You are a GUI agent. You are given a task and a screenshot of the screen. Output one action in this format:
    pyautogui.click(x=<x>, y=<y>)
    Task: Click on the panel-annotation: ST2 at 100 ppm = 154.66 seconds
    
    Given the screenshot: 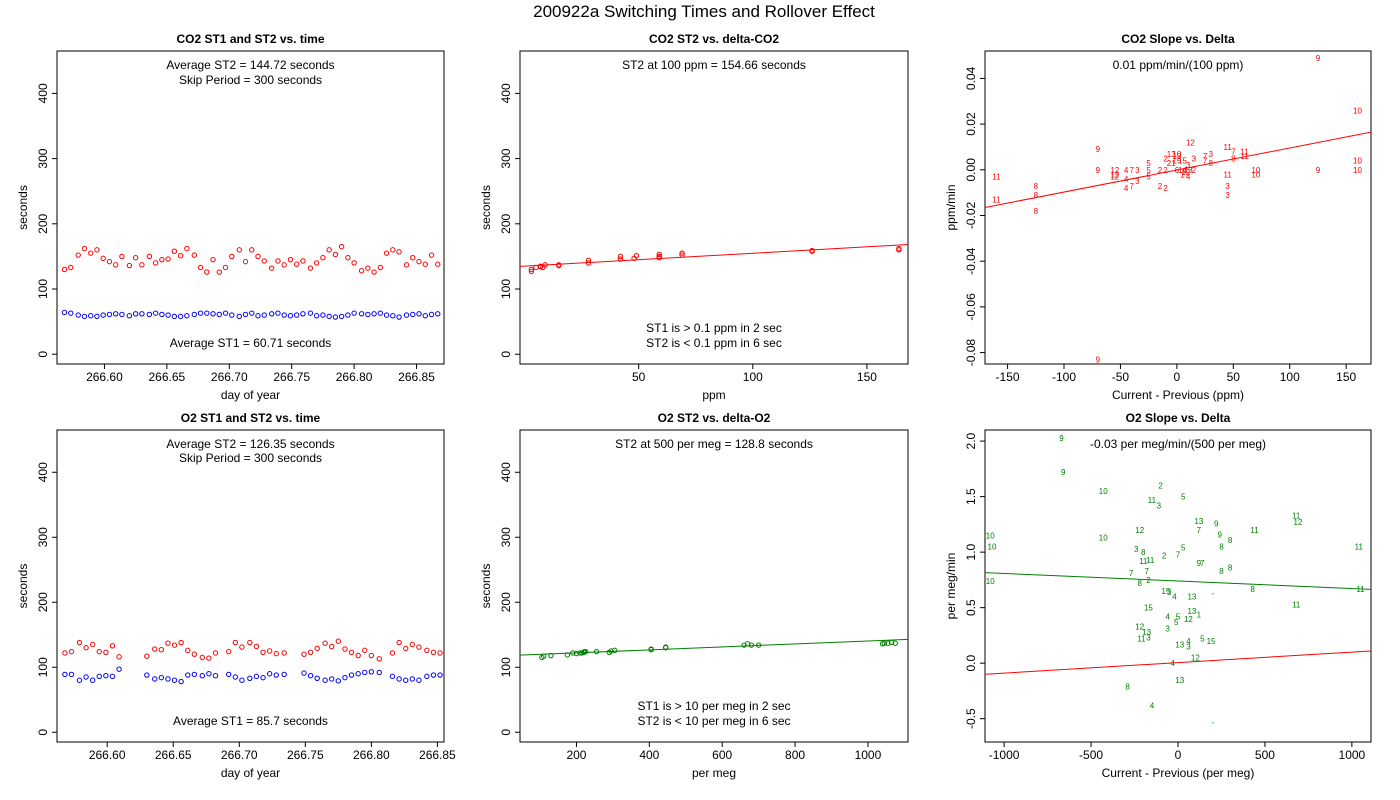 What is the action you would take?
    pyautogui.click(x=714, y=65)
    